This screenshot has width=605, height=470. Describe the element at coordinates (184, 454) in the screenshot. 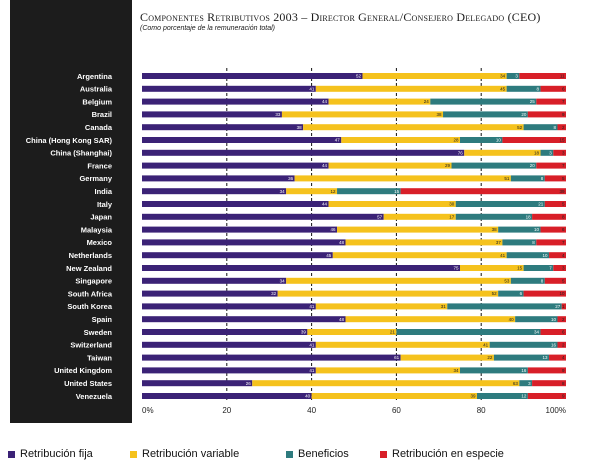

I see `legend-item-variable: Retribución variable` at that location.